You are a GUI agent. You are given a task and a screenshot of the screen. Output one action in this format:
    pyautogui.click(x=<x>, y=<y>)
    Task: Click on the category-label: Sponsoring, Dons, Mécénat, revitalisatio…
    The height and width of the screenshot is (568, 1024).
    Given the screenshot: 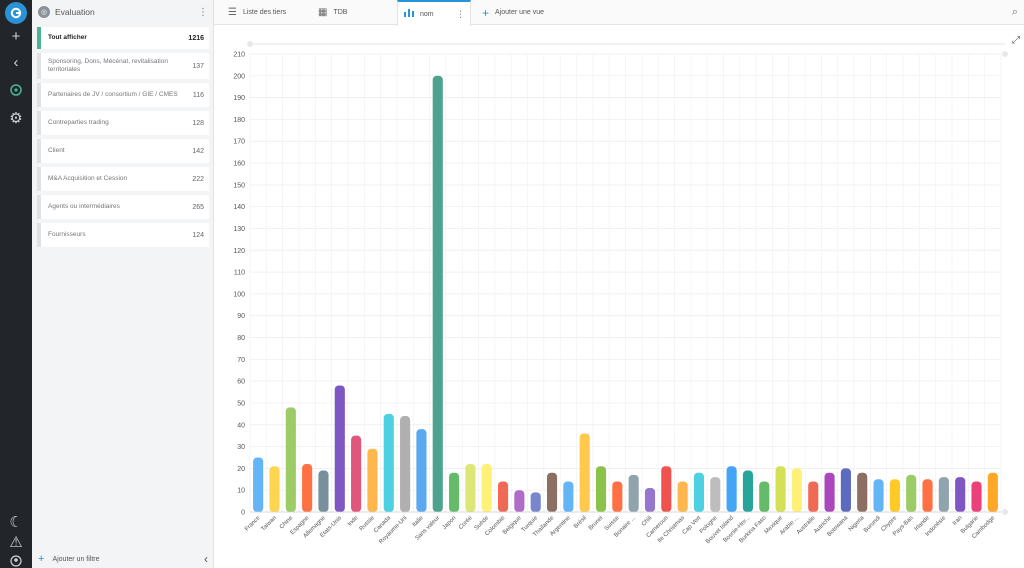 What is the action you would take?
    pyautogui.click(x=108, y=65)
    